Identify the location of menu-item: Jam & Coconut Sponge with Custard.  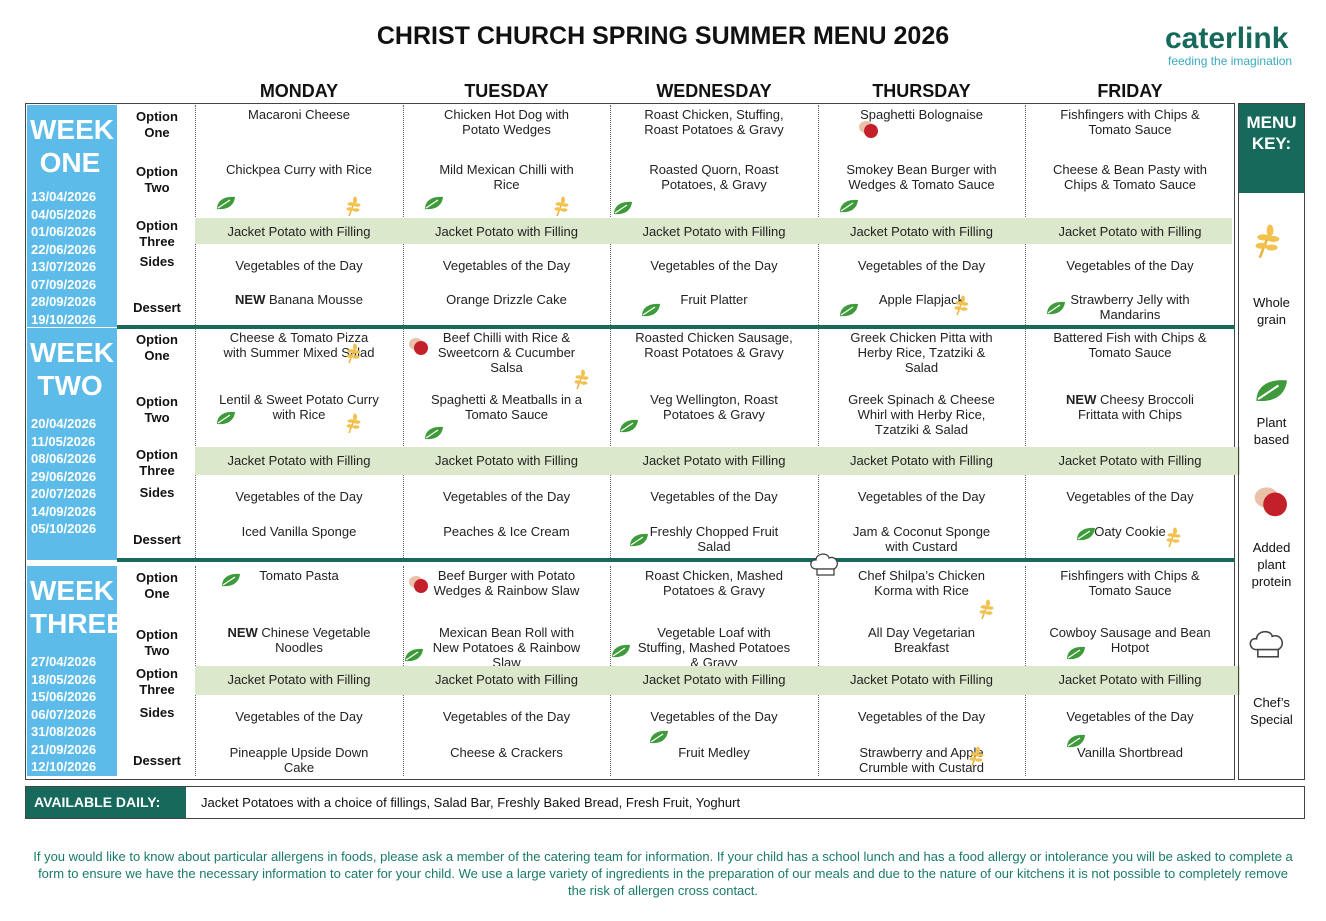
(921, 539).